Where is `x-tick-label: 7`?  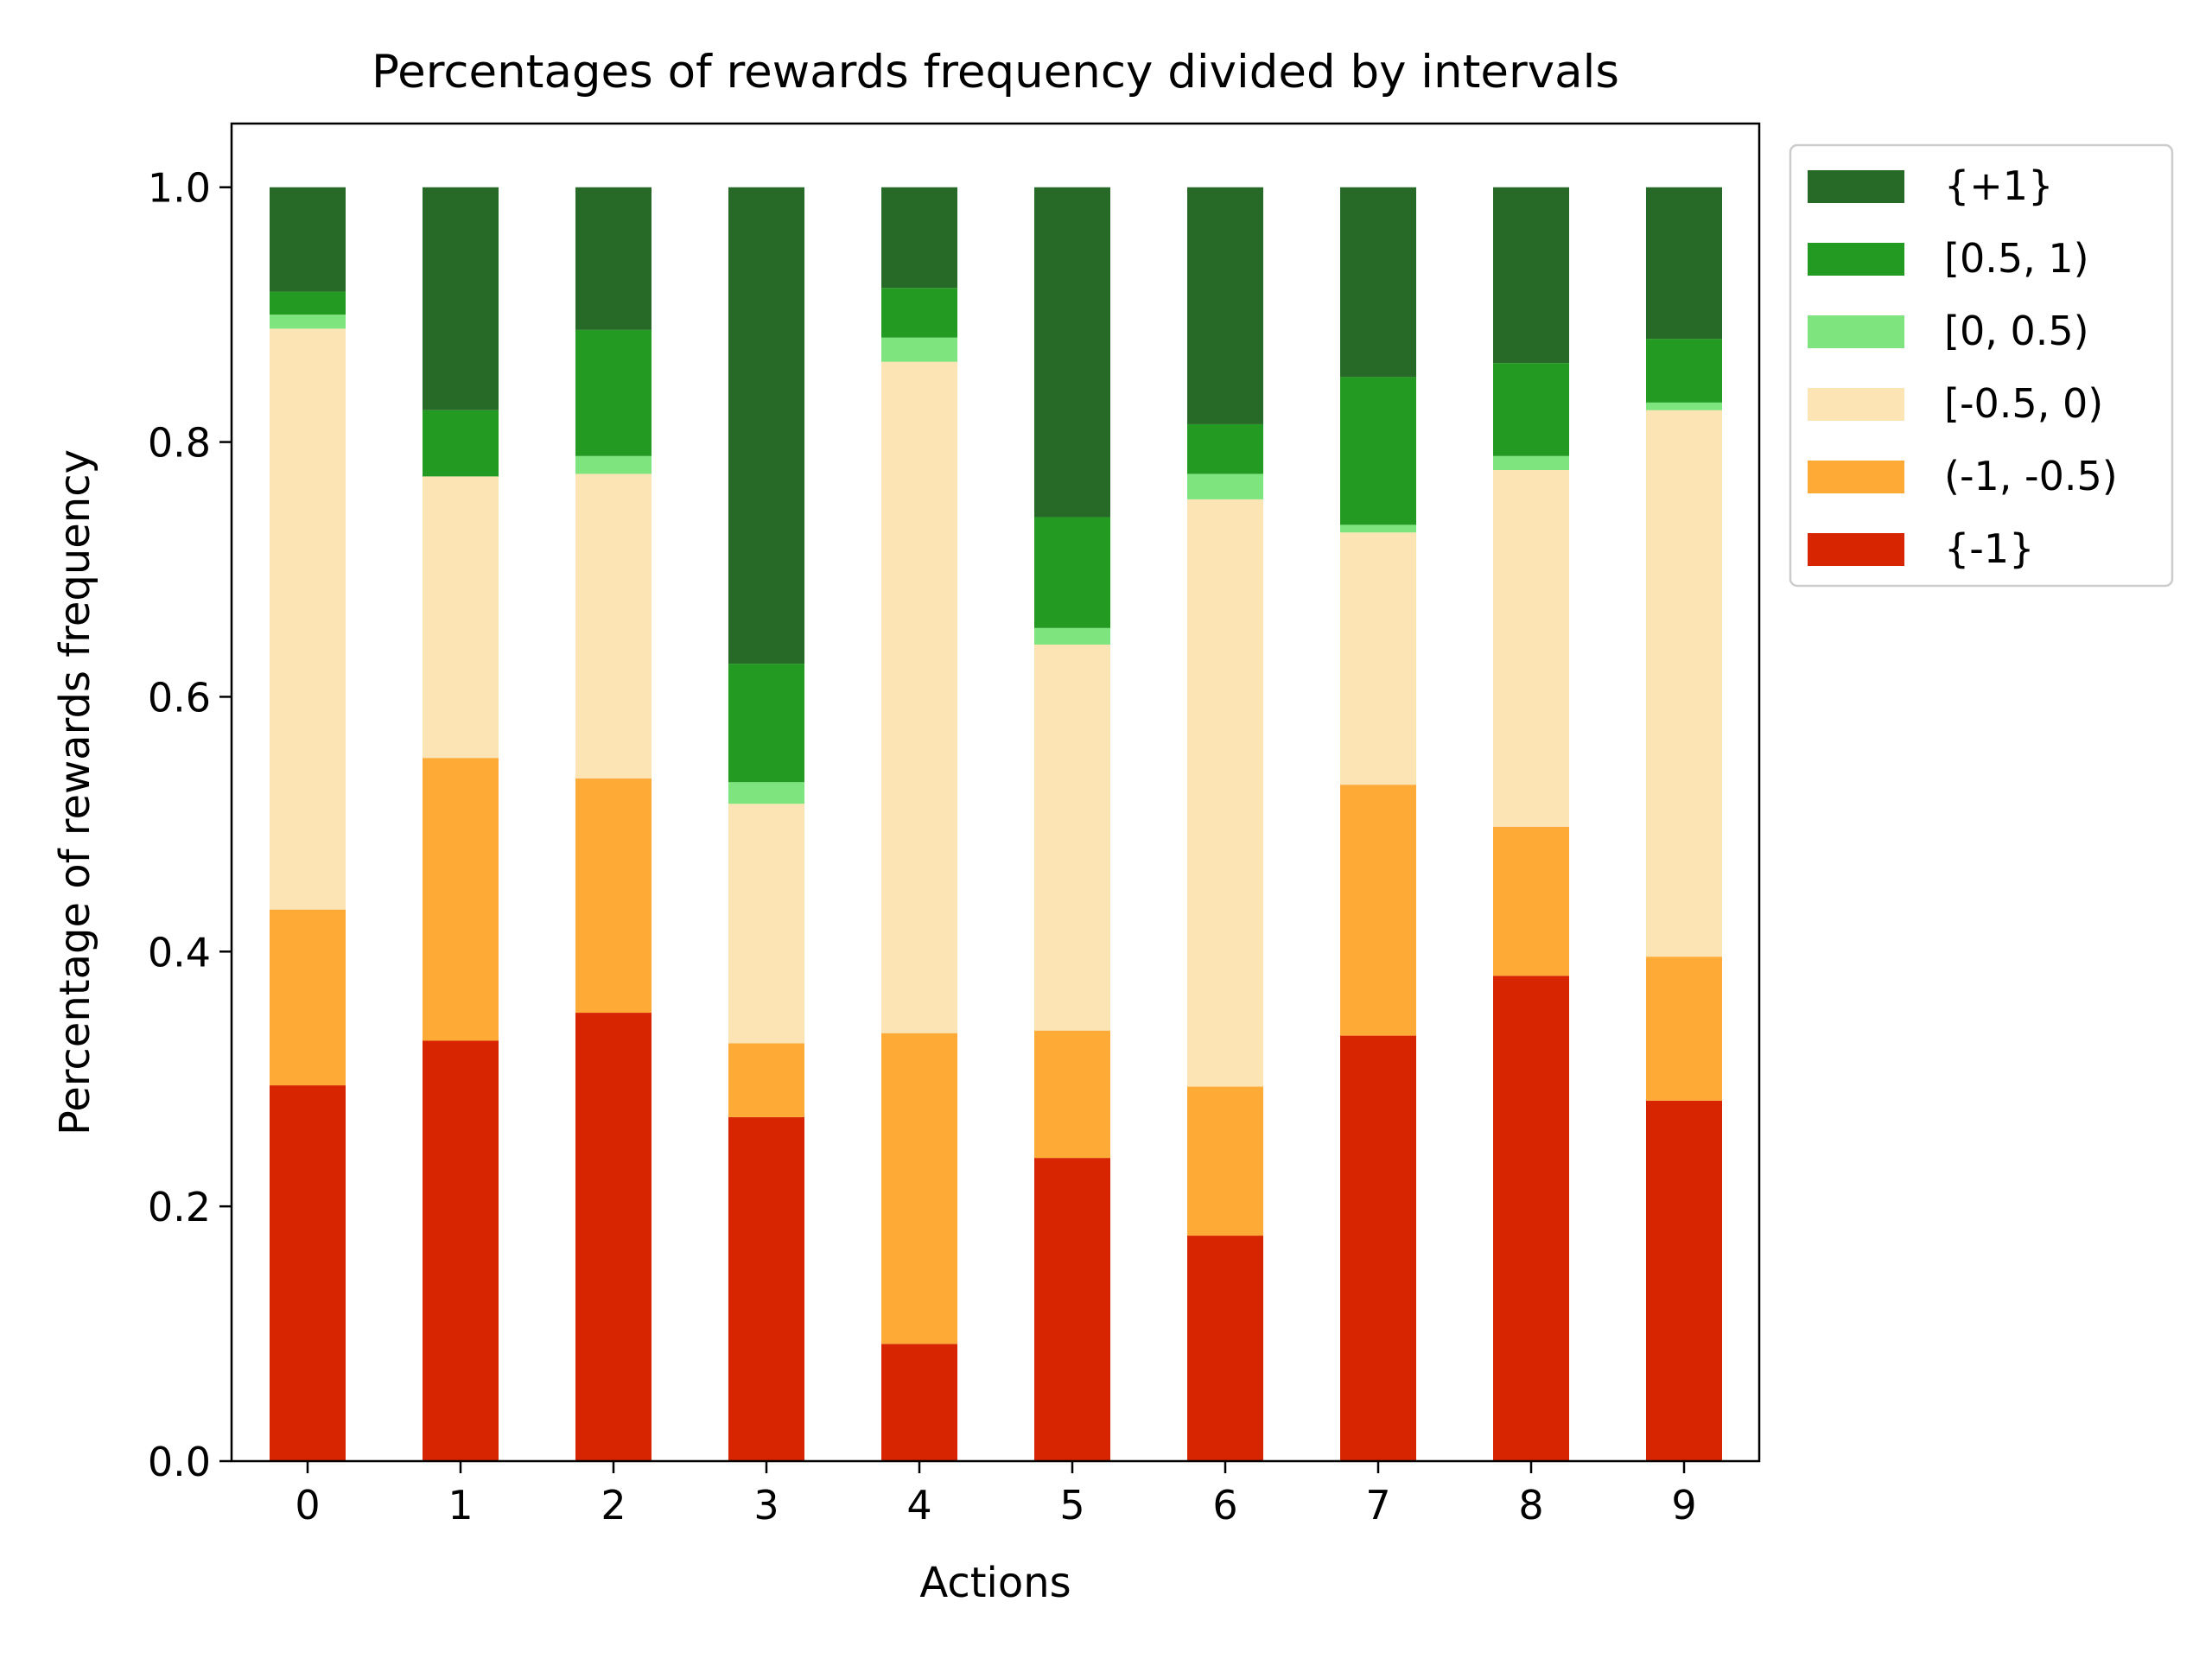 x-tick-label: 7 is located at coordinates (1377, 1505).